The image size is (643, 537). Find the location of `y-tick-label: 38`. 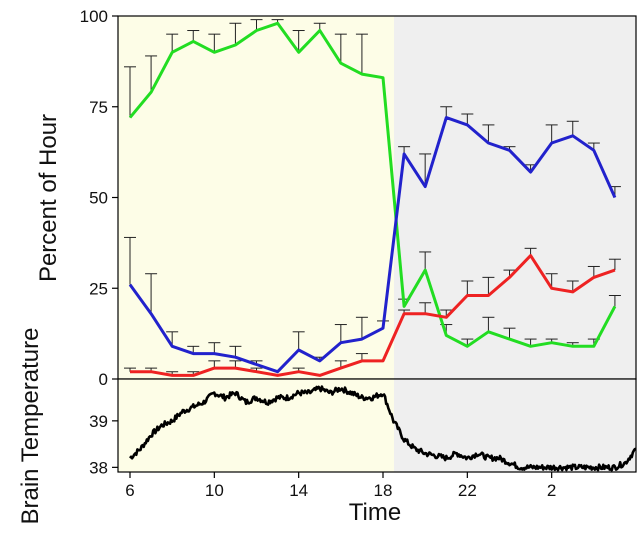

y-tick-label: 38 is located at coordinates (98, 467).